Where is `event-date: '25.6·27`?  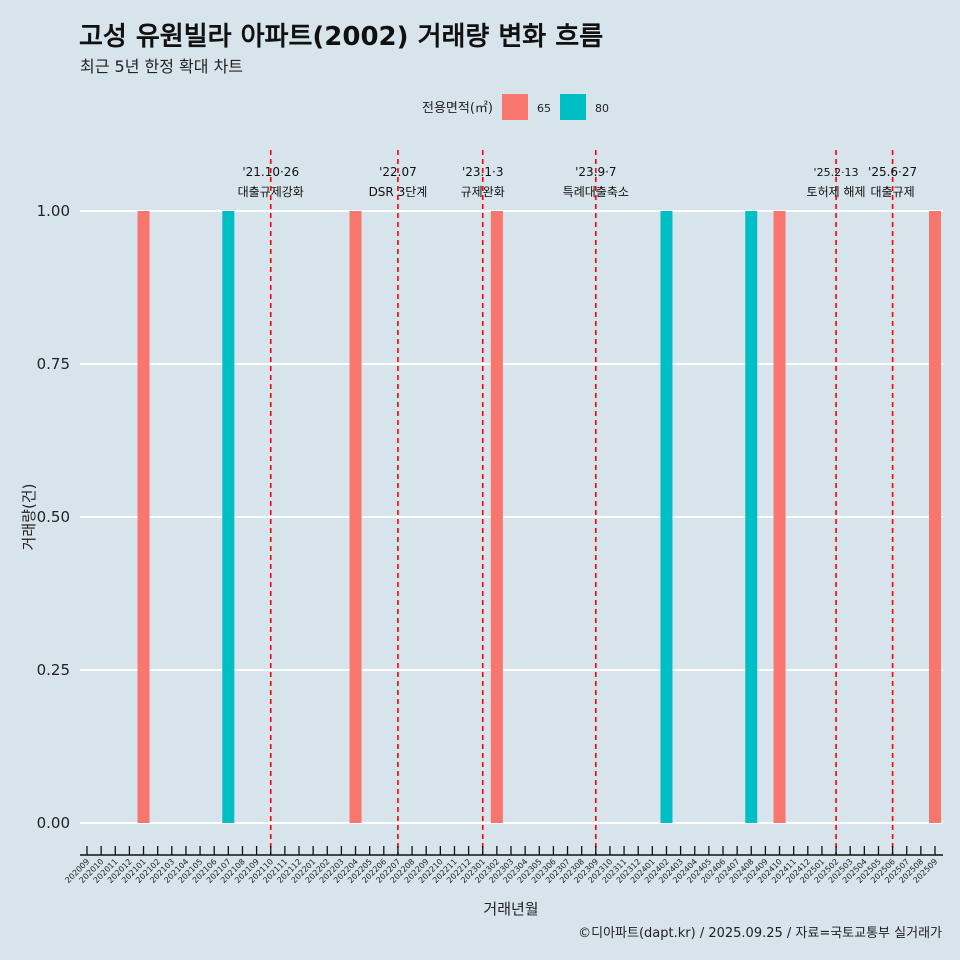
event-date: '25.6·27 is located at coordinates (892, 172).